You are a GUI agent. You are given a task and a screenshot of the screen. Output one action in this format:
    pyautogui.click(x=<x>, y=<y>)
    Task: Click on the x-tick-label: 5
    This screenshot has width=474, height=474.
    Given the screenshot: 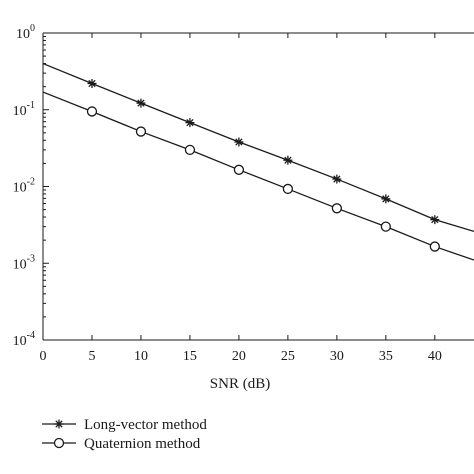 What is the action you would take?
    pyautogui.click(x=91, y=356)
    